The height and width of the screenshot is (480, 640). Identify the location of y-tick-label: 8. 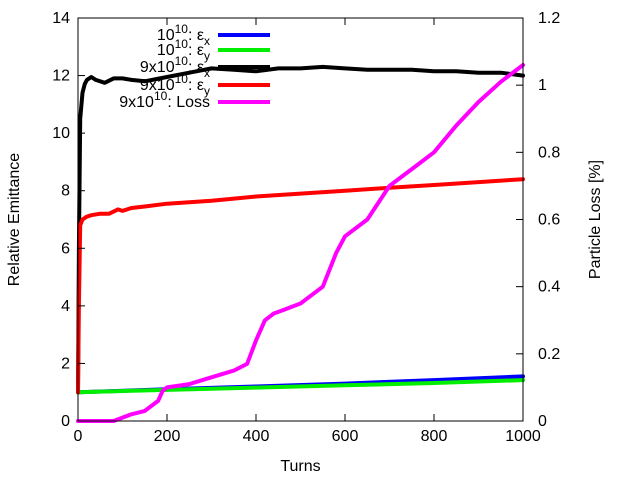
(65, 191).